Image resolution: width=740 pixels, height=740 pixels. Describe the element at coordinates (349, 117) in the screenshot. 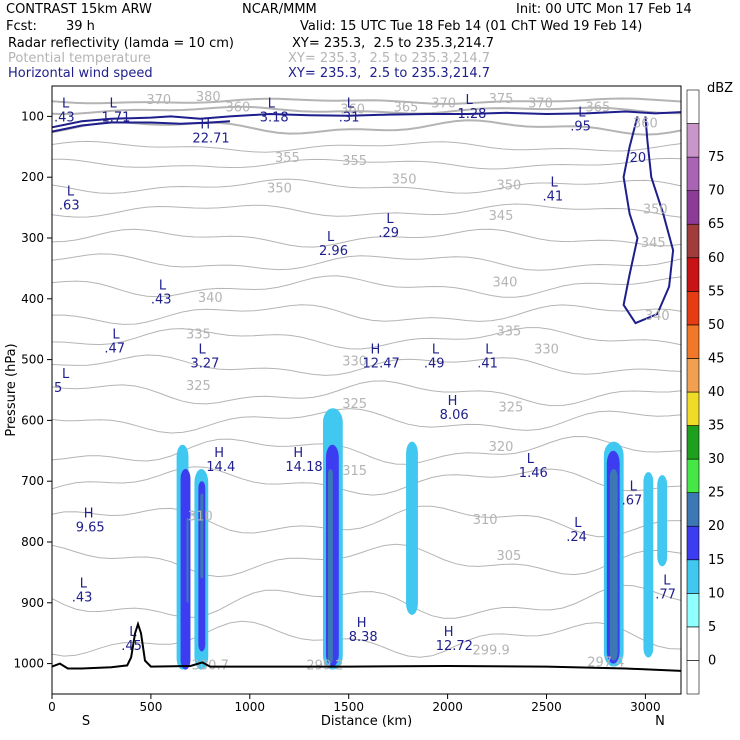

I see `extremum-value: .31` at that location.